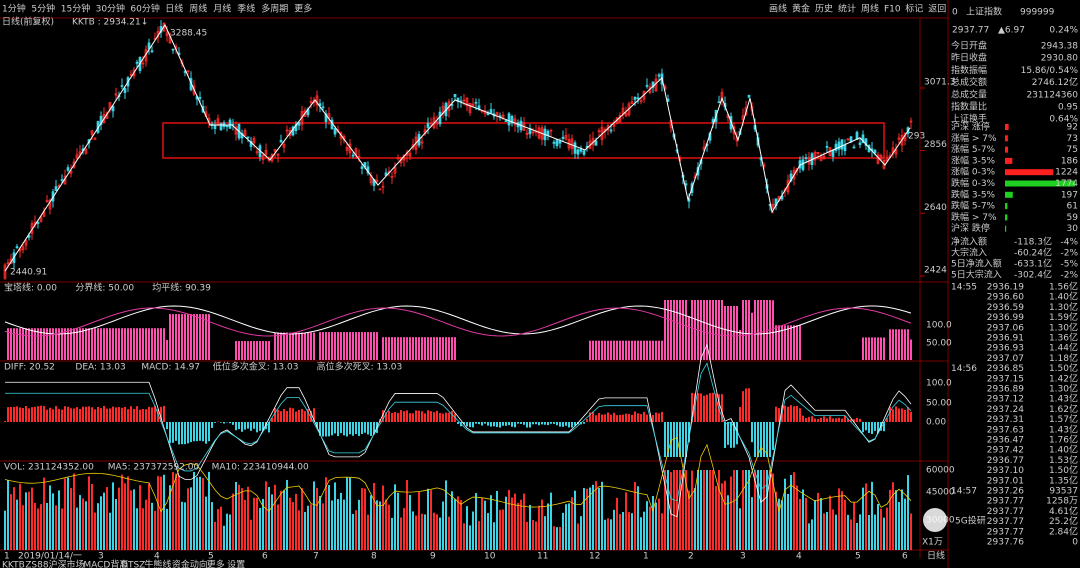  I want to click on tool-tab: 周线, so click(870, 9).